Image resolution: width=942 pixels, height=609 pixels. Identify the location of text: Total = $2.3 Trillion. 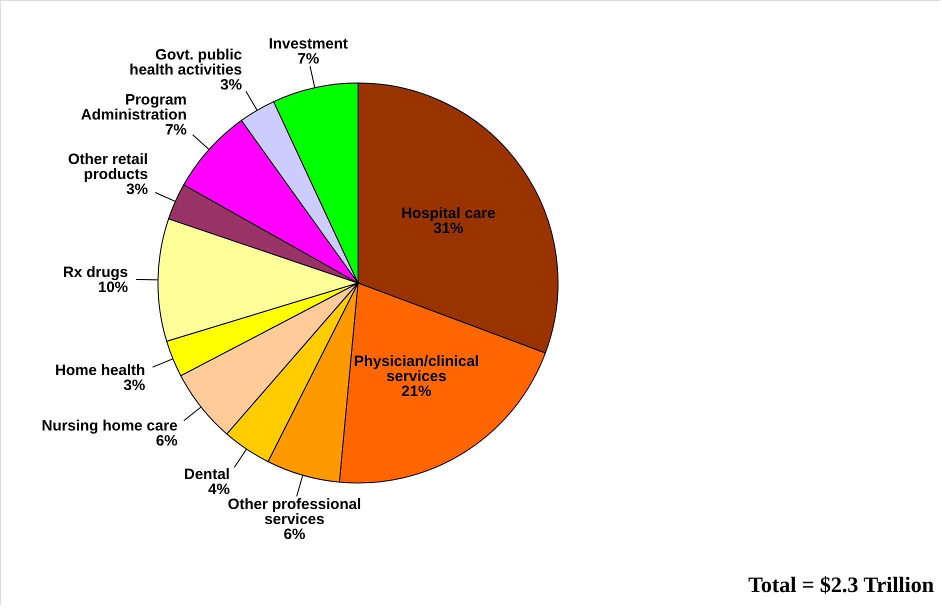
(841, 584).